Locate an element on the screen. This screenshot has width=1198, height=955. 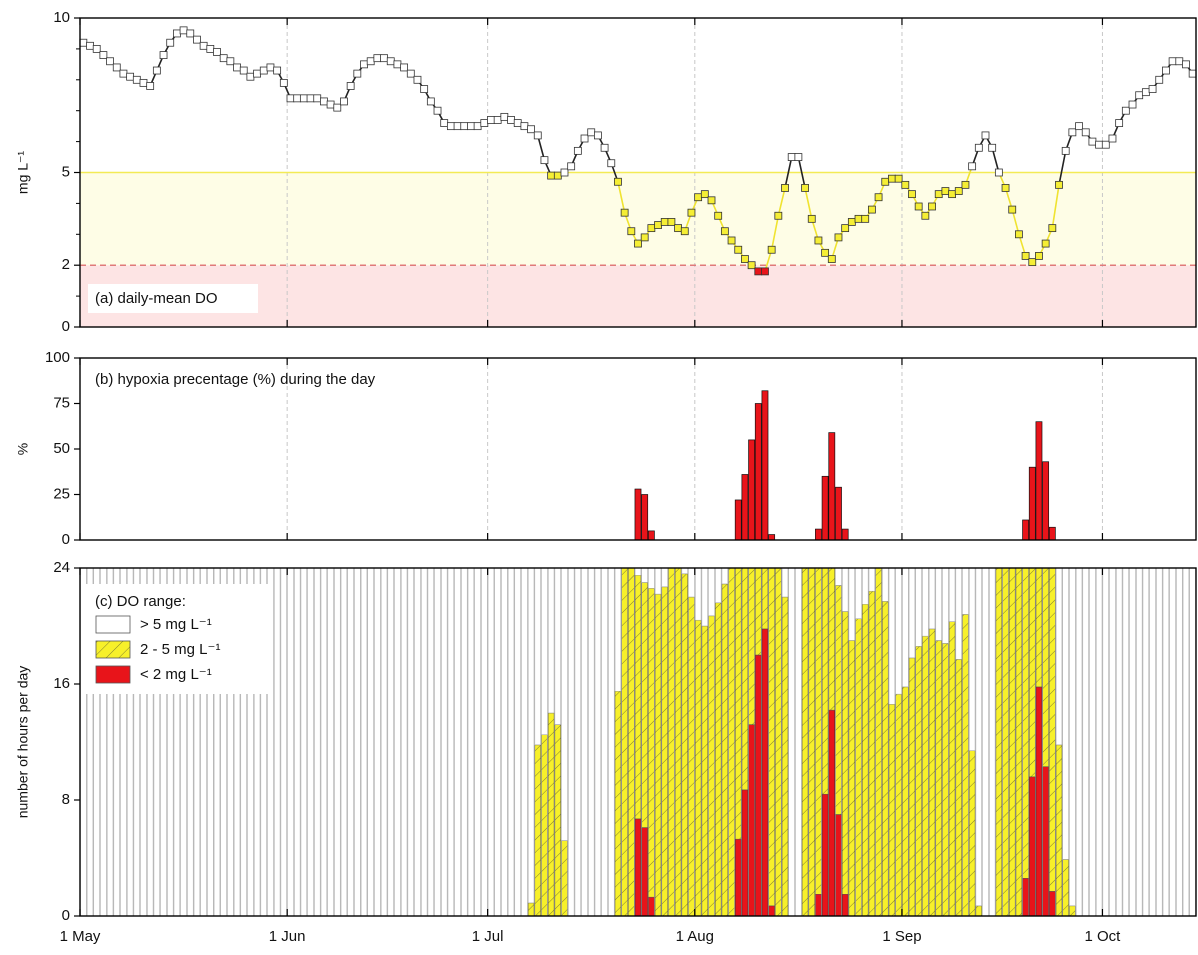
legend-swatch is located at coordinates (113, 624).